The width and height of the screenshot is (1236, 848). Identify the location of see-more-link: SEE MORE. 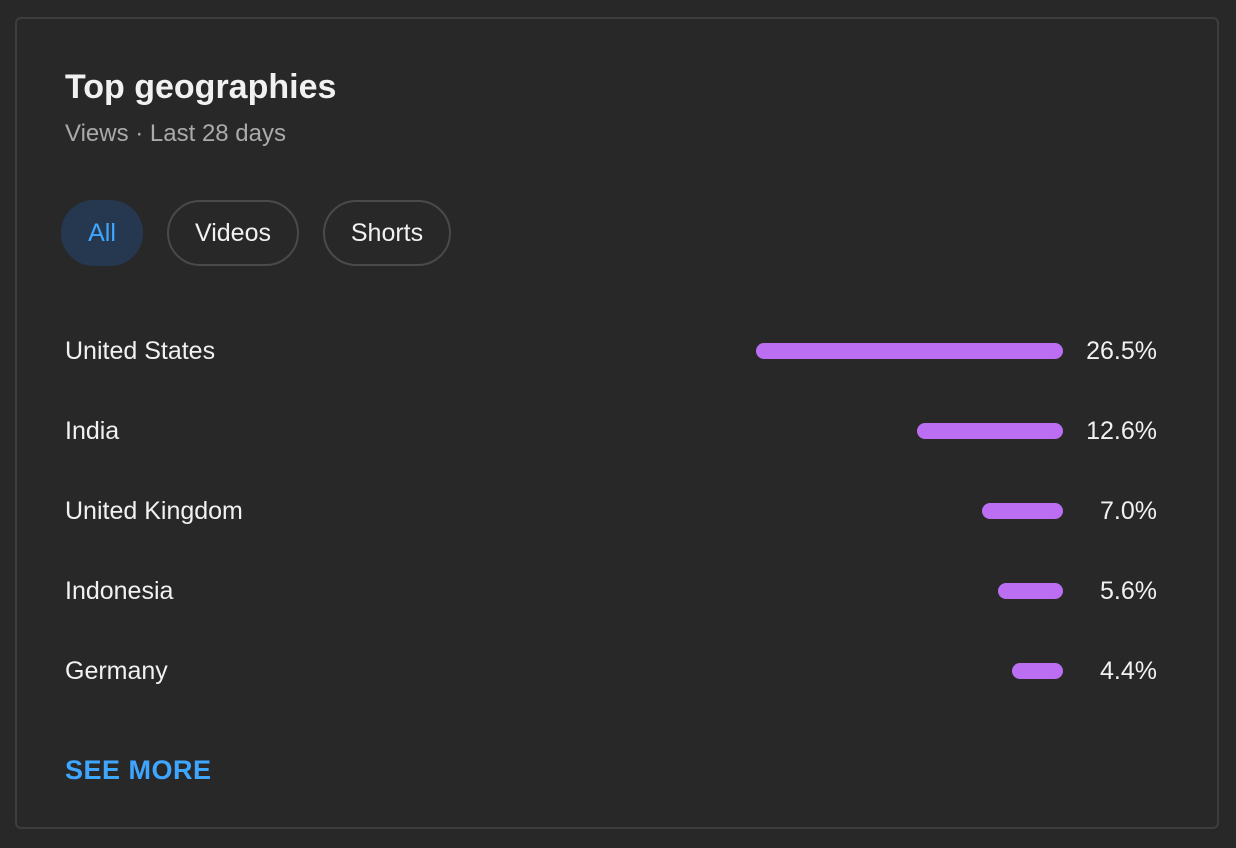
(138, 770).